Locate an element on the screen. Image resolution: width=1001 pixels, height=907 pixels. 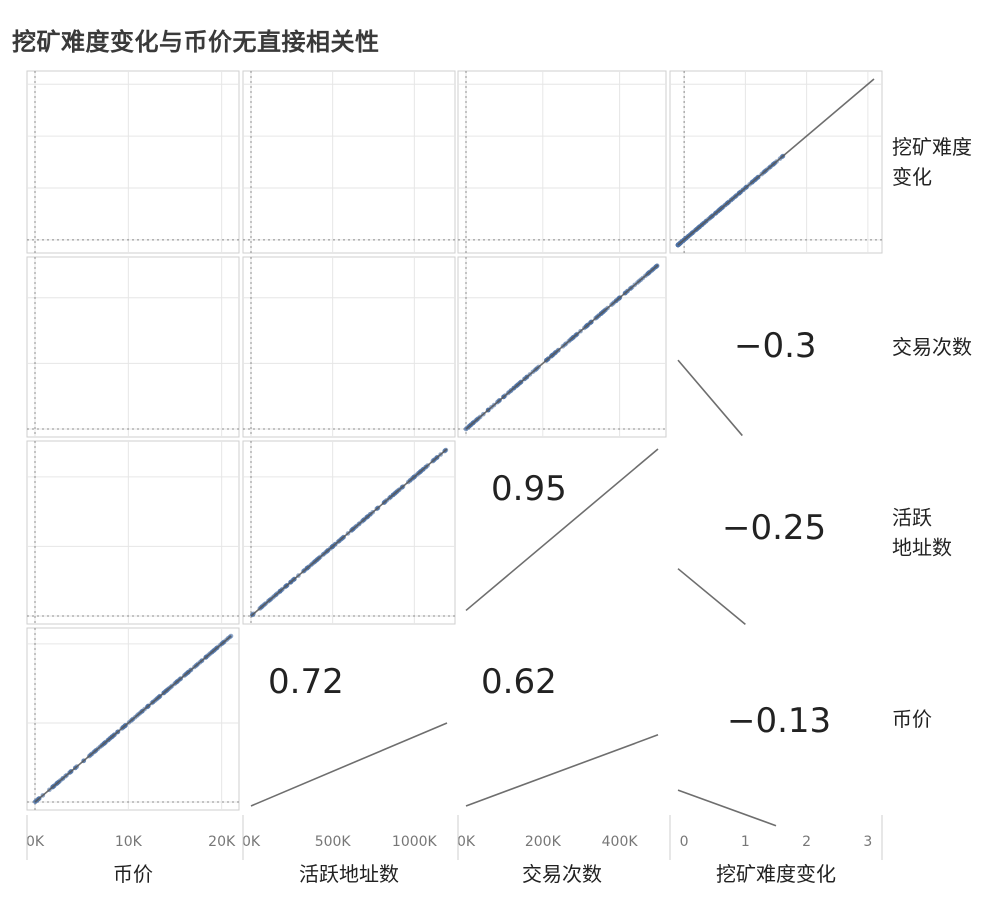
correlation-label-difficulty-vs-tx: −0.3 is located at coordinates (775, 346).